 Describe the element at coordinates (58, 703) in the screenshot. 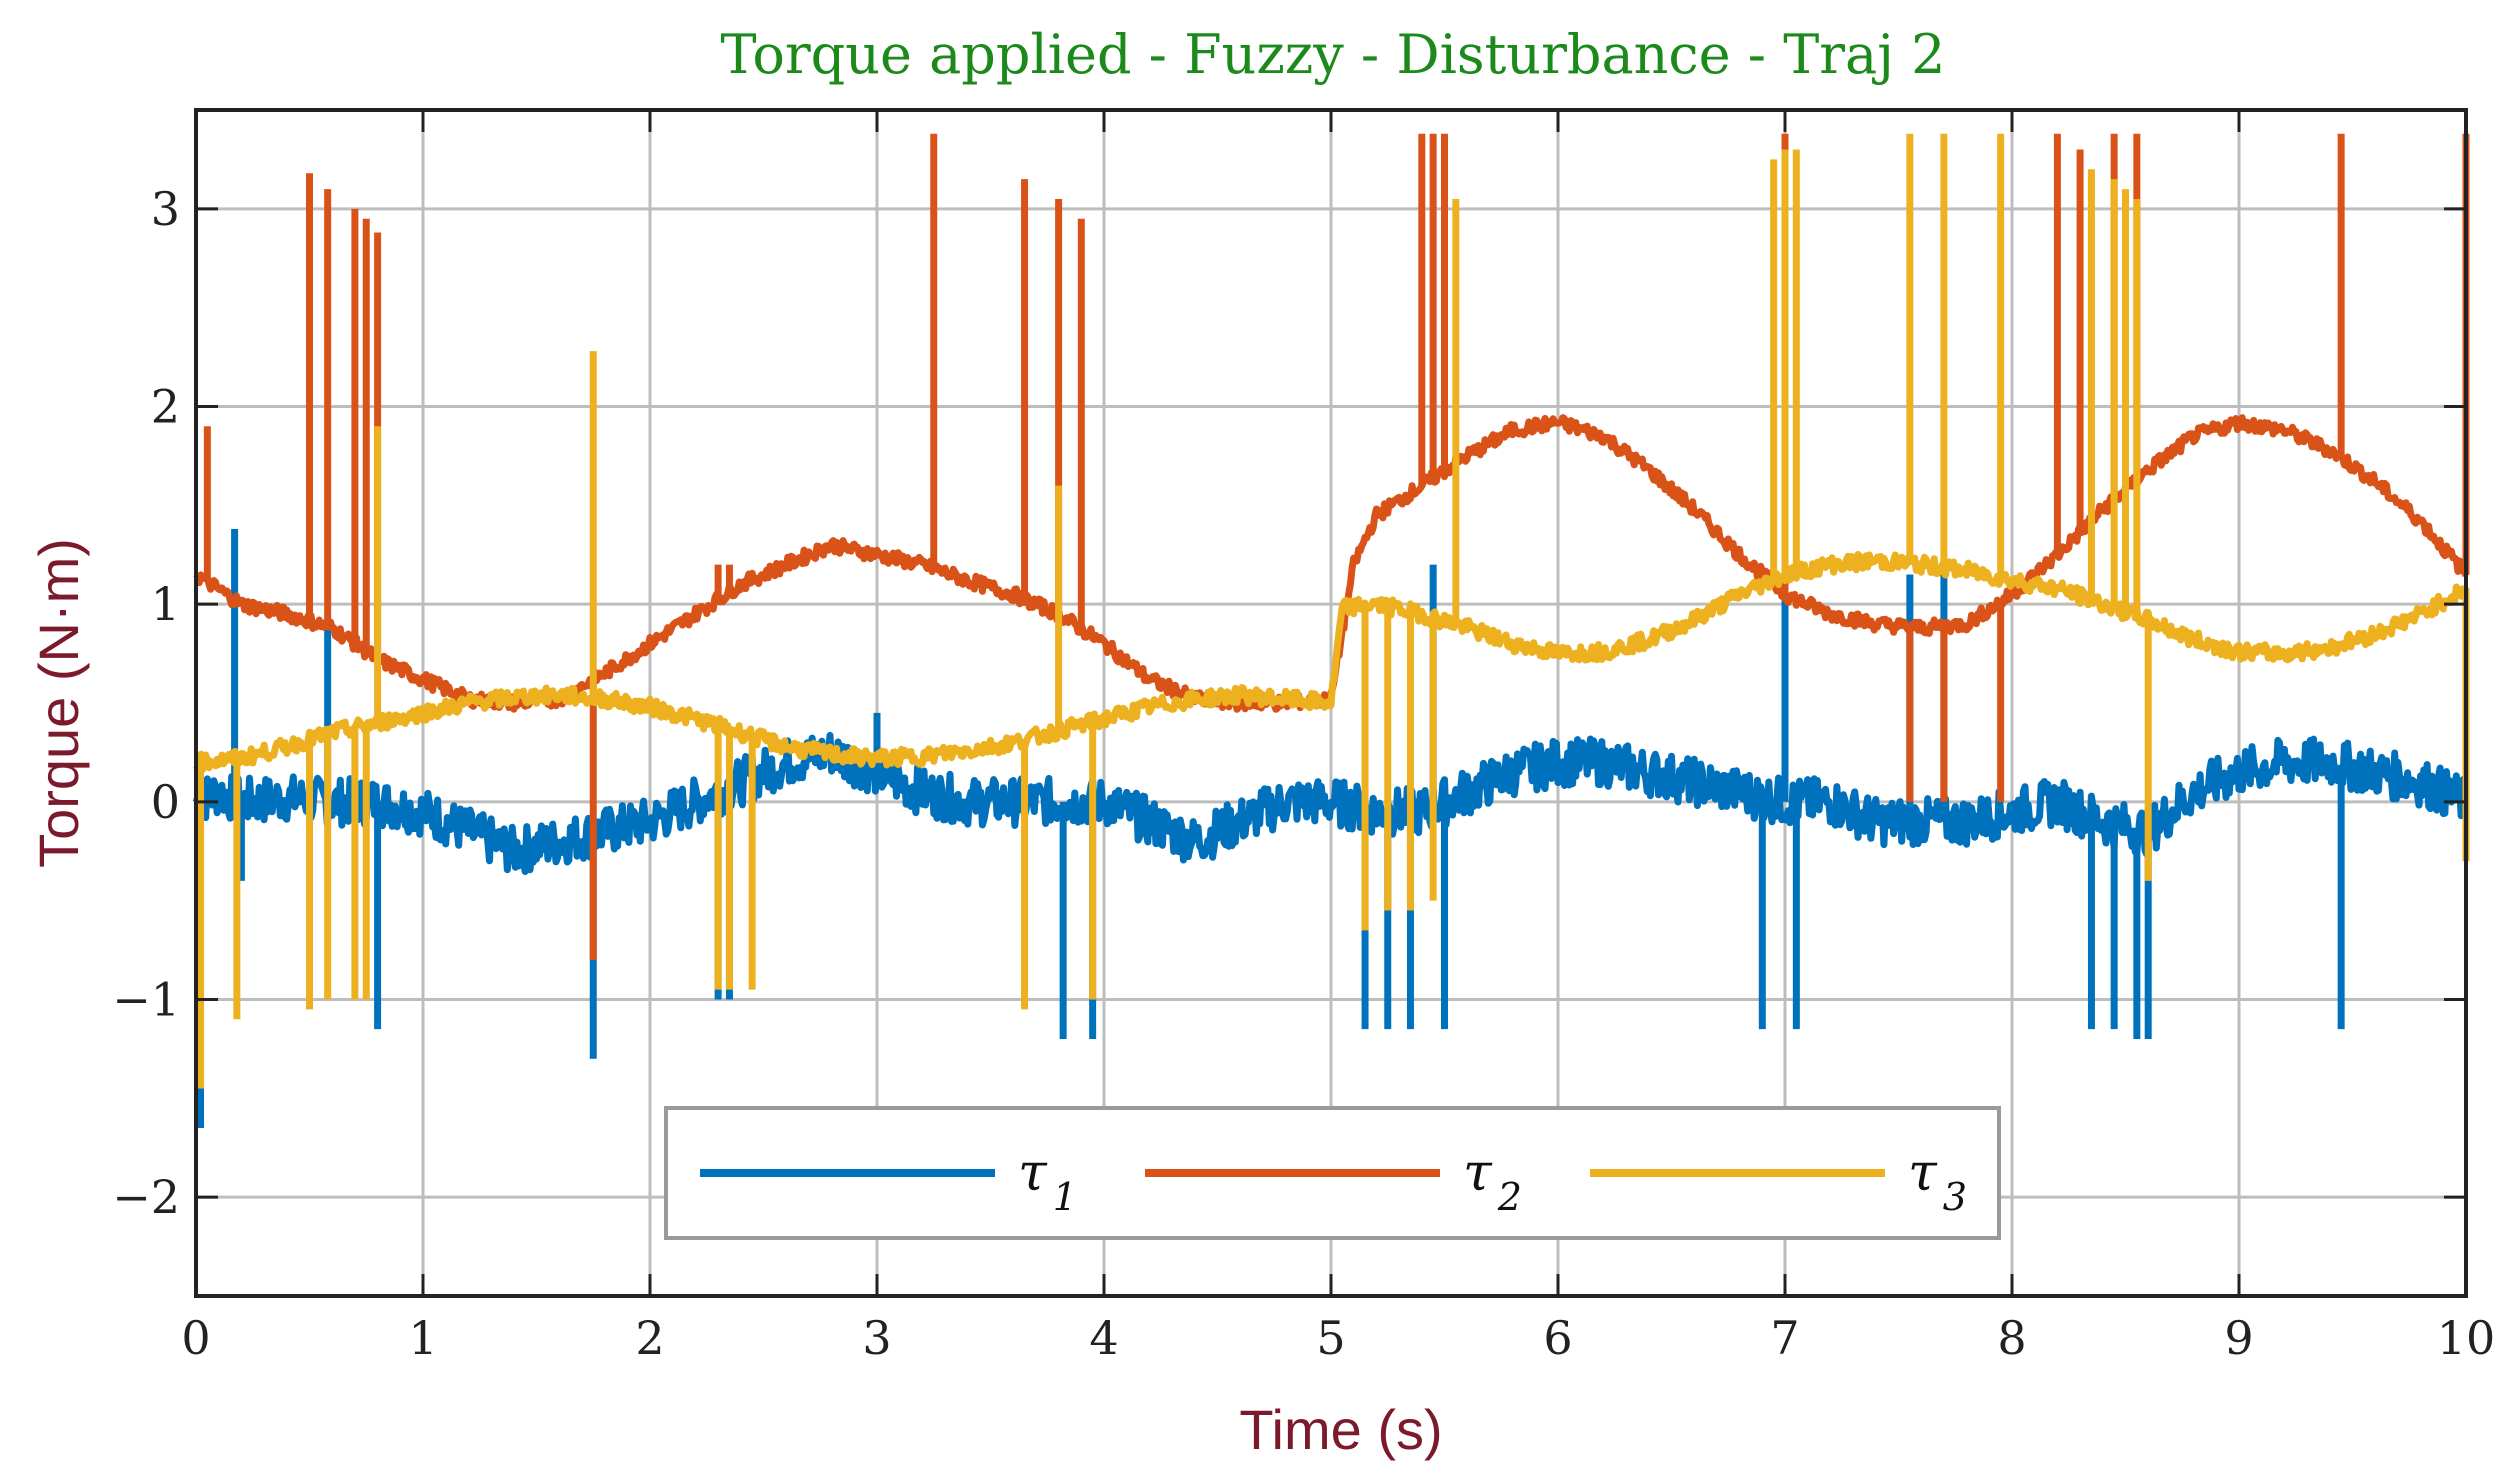

I see `y-axis-label: Torque (N·m)` at that location.